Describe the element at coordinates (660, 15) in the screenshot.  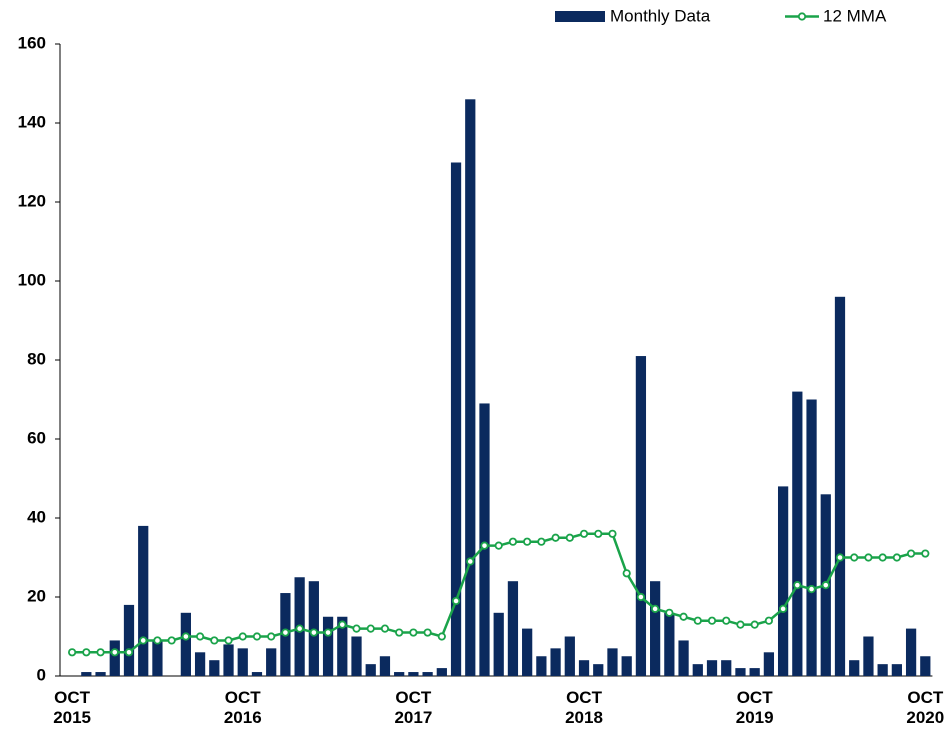
I see `legend-label: Monthly Data` at that location.